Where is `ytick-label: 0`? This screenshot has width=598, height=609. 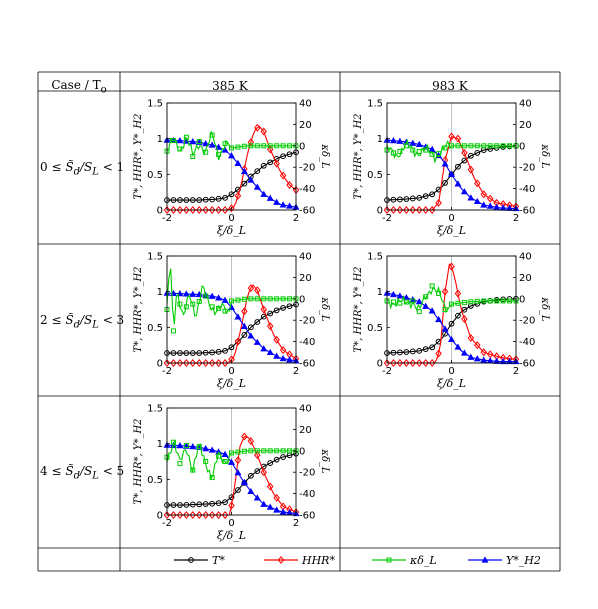 ytick-label: 0 is located at coordinates (380, 364).